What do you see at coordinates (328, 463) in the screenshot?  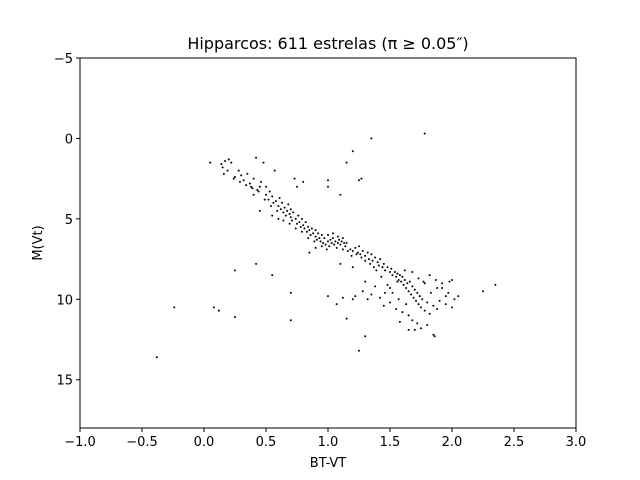 I see `x-axis-title: BT-VT` at bounding box center [328, 463].